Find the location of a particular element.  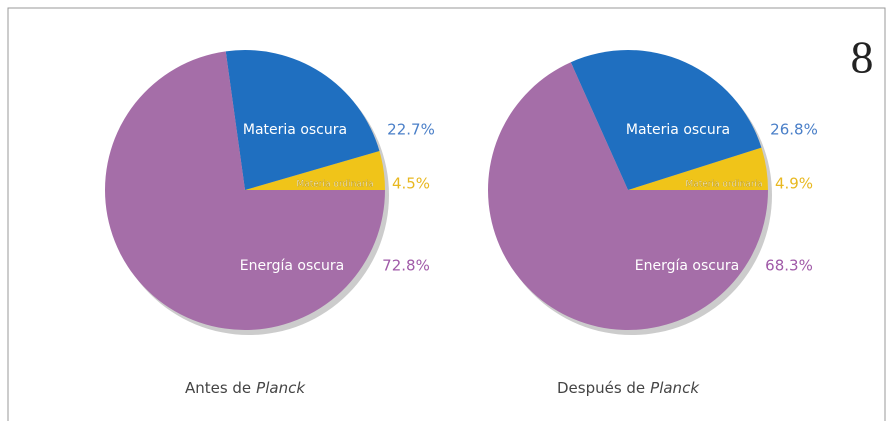

title-text: Después de is located at coordinates (601, 388).